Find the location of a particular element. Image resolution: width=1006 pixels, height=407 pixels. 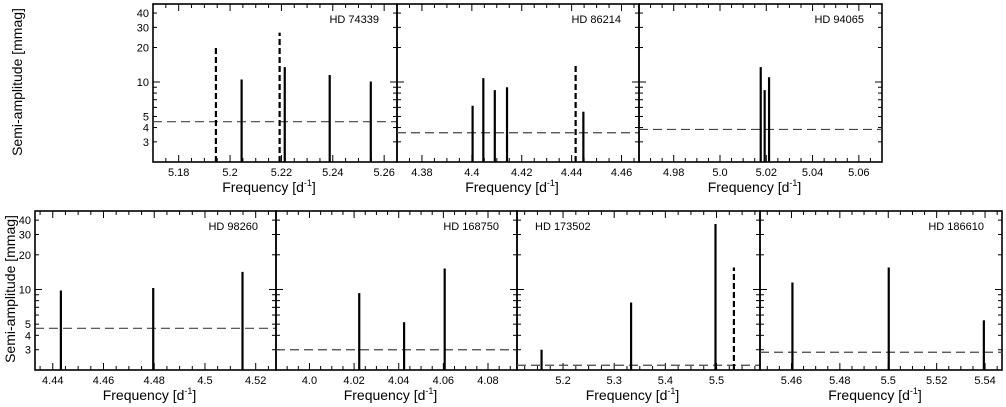

x-tick-label: 5.46 is located at coordinates (791, 381).